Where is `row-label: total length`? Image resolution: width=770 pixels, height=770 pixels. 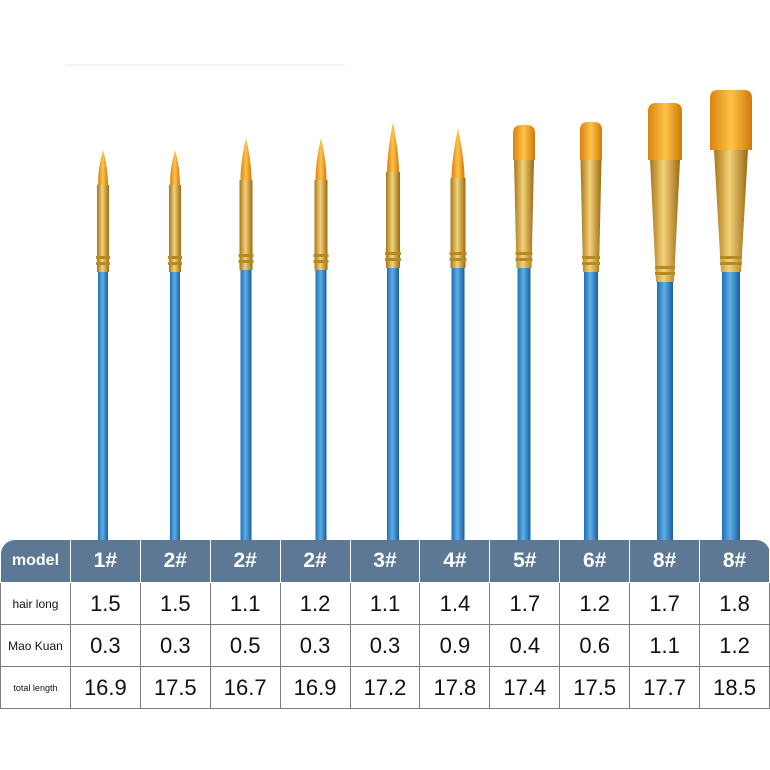 row-label: total length is located at coordinates (35, 687).